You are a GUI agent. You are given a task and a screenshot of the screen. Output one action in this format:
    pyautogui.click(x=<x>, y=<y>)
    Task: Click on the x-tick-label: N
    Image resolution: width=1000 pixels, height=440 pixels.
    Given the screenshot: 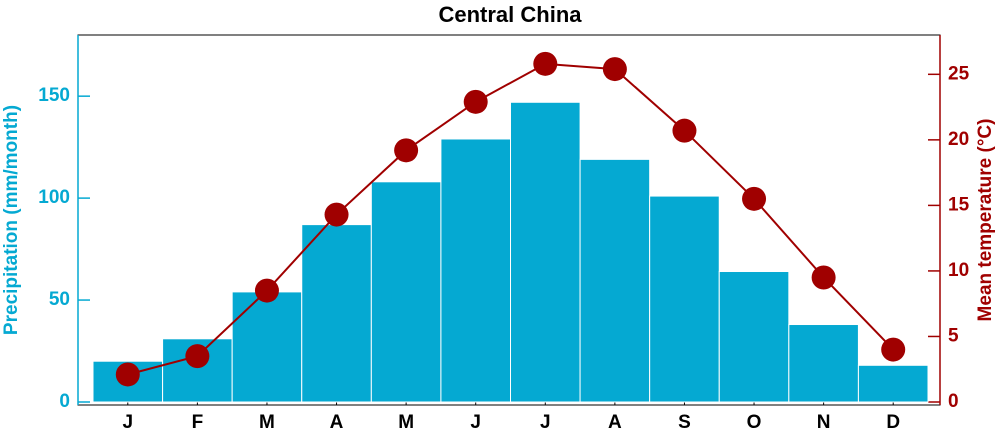 What is the action you would take?
    pyautogui.click(x=824, y=422)
    